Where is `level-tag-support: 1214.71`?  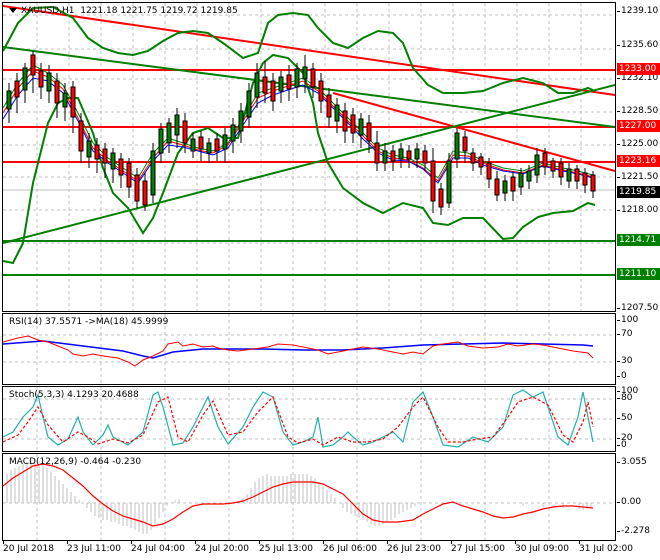
level-tag-support: 1214.71 is located at coordinates (638, 240).